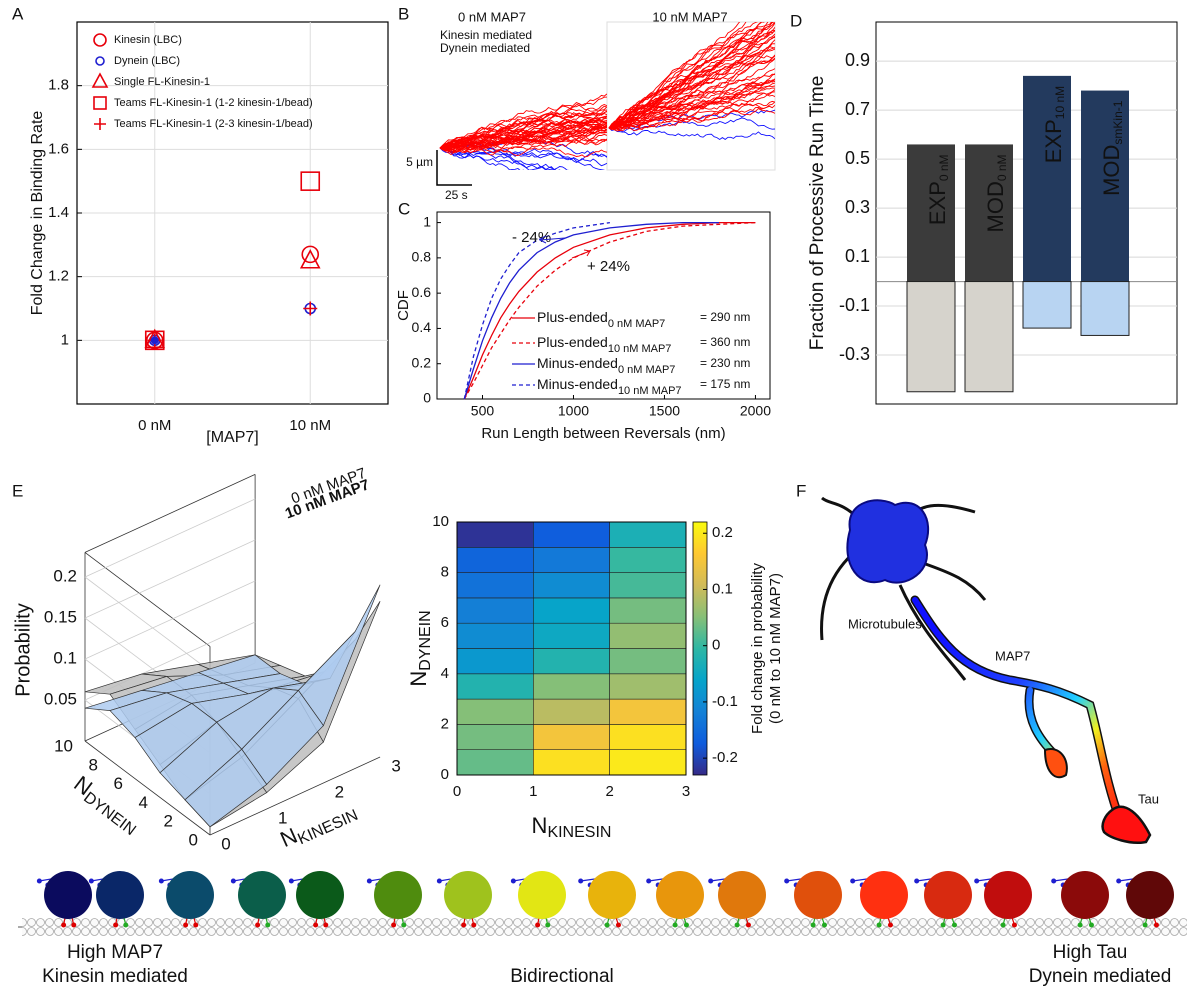  I want to click on label-part: Minus-ended, so click(577, 363).